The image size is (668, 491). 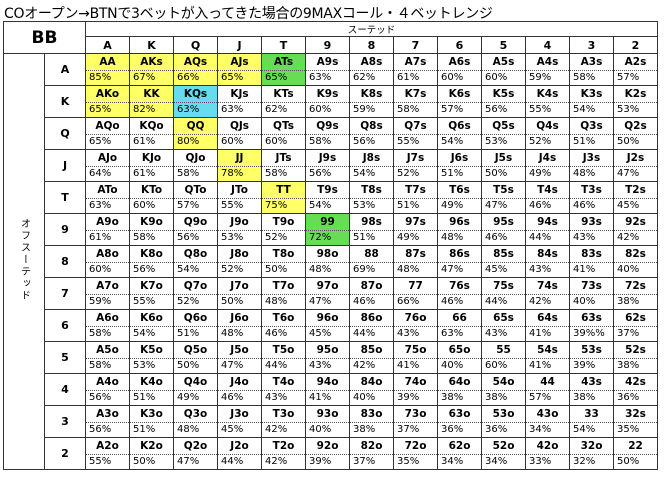 I want to click on page-title: COオープン→BTNで3ベットが入ってきた場合の9MAXコール・４ベットレンジ, so click(x=248, y=14).